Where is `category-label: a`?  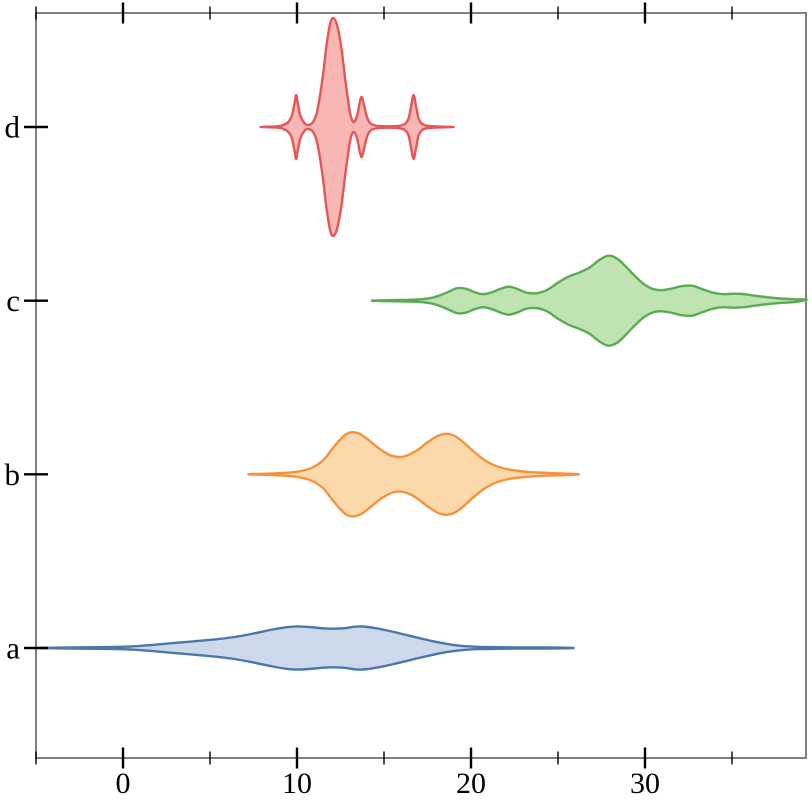
category-label: a is located at coordinates (13, 648).